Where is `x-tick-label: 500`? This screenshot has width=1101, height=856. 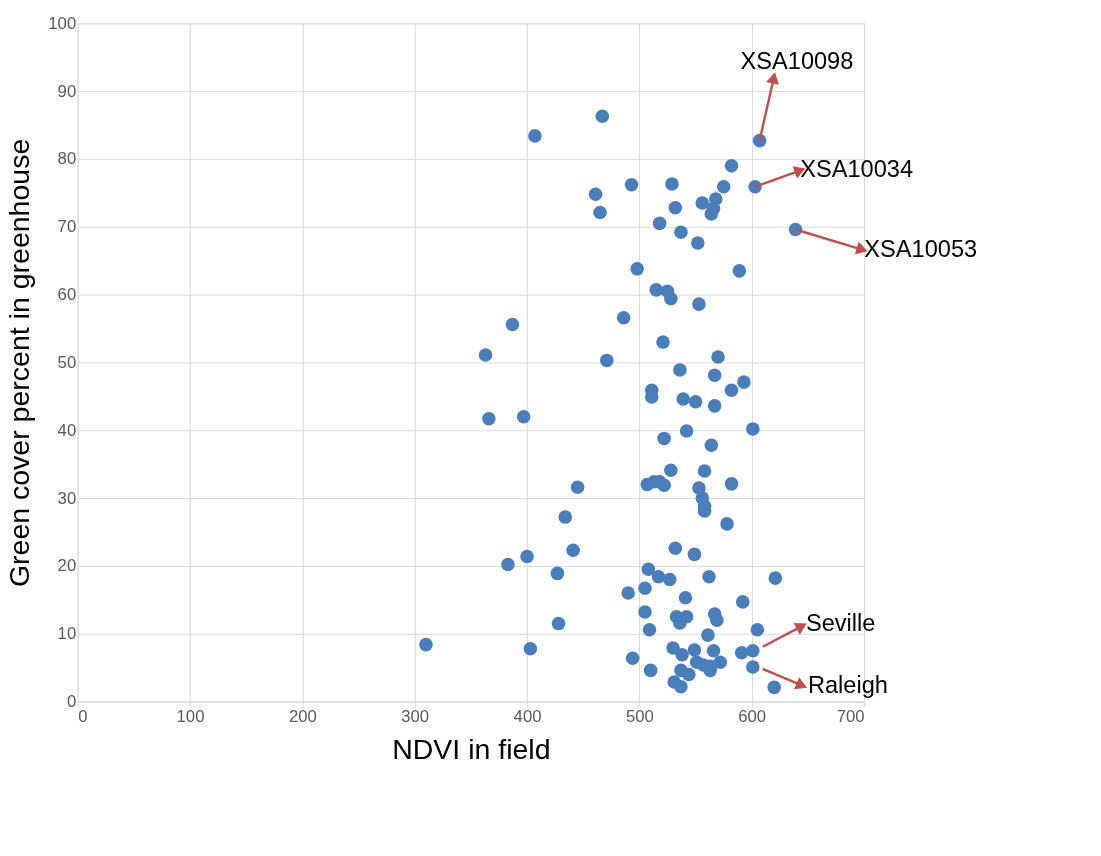 x-tick-label: 500 is located at coordinates (639, 716).